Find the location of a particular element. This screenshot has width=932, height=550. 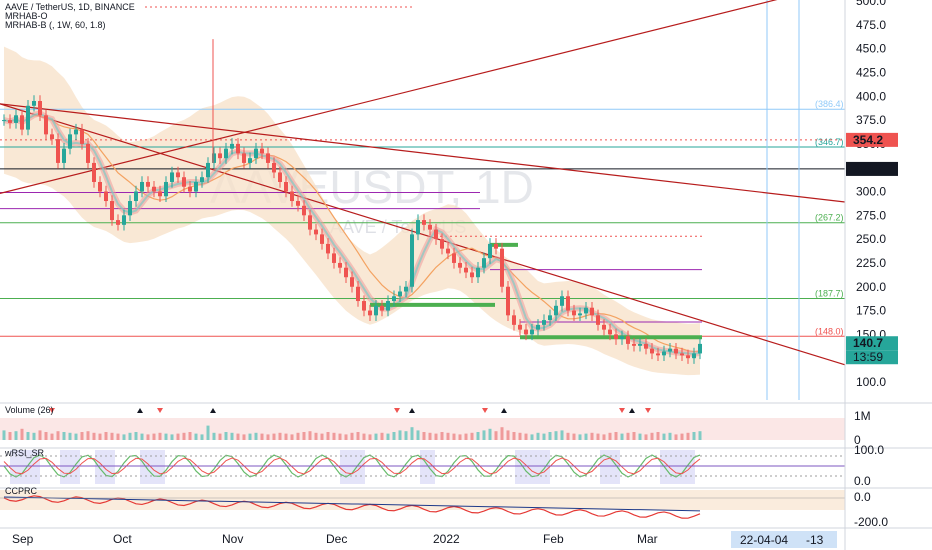

countdown-bg is located at coordinates (872, 357).